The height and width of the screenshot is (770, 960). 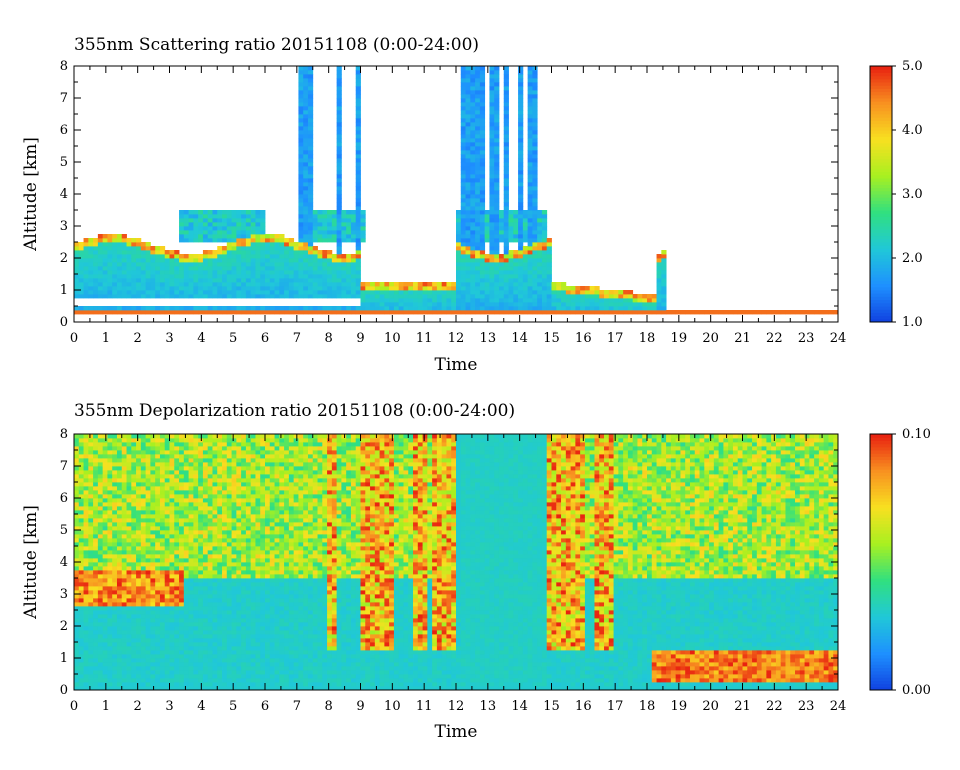 What do you see at coordinates (64, 290) in the screenshot?
I see `y-tick-label: 1` at bounding box center [64, 290].